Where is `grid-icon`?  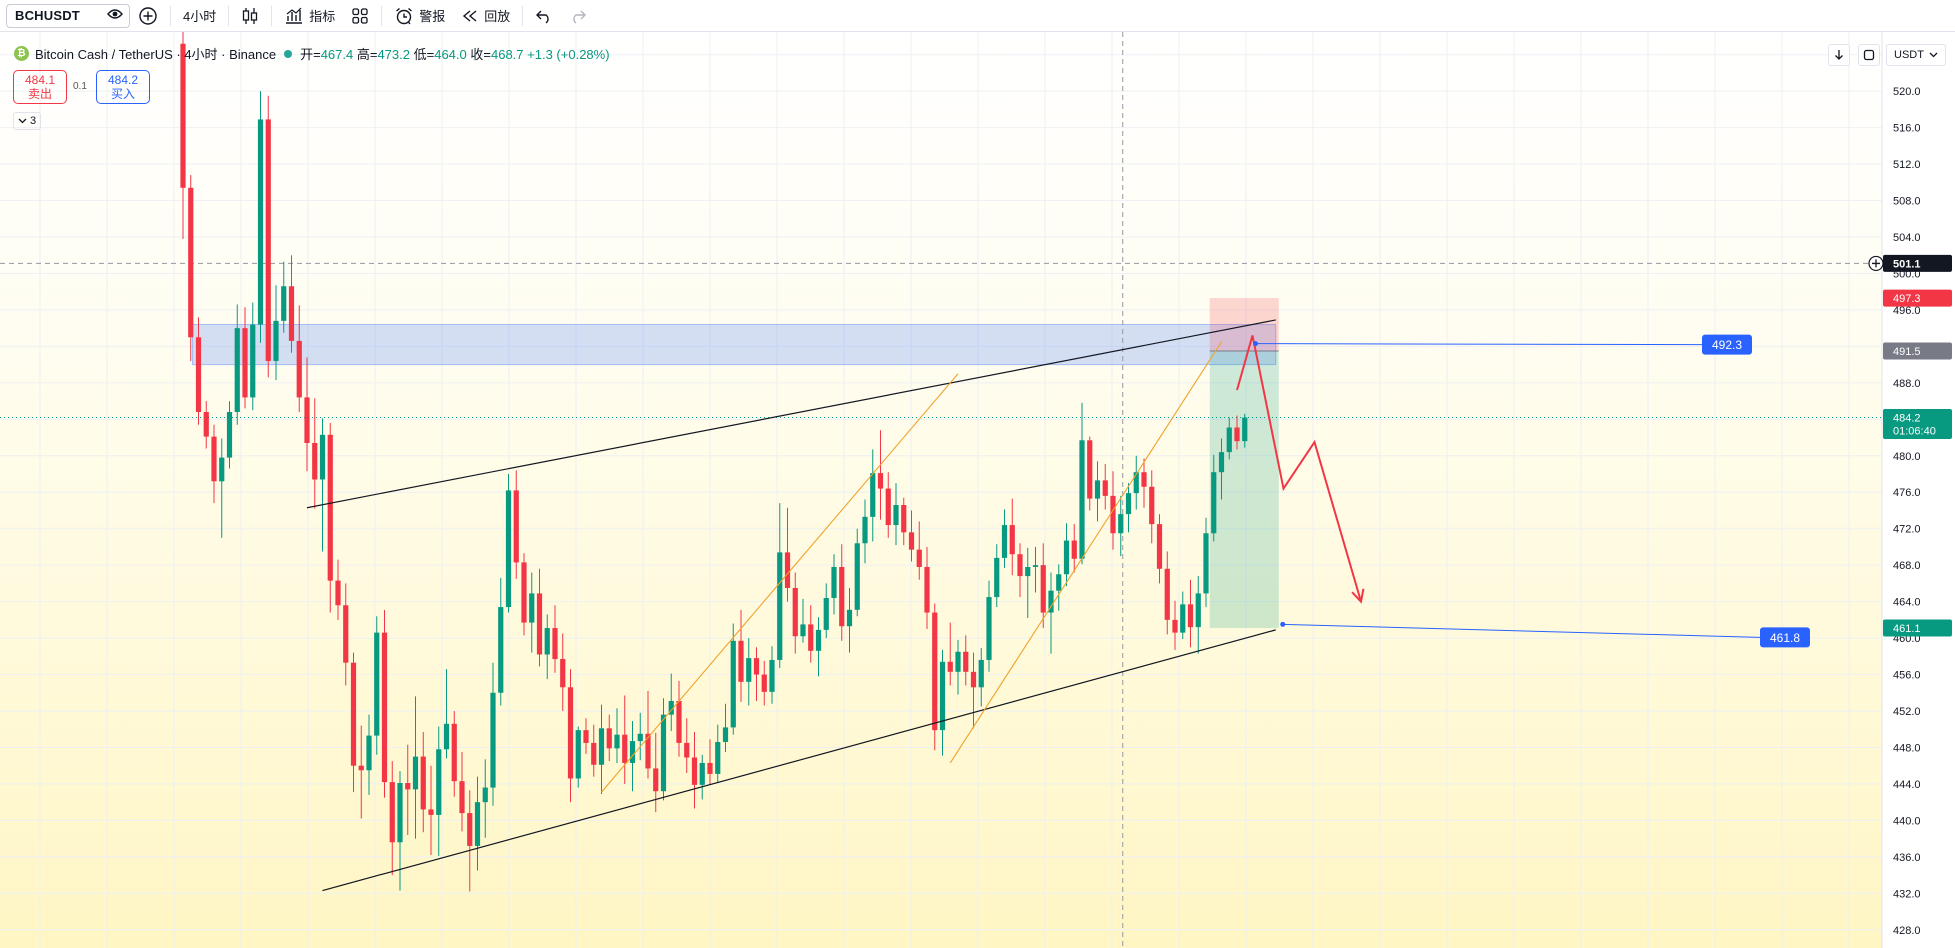 grid-icon is located at coordinates (360, 15).